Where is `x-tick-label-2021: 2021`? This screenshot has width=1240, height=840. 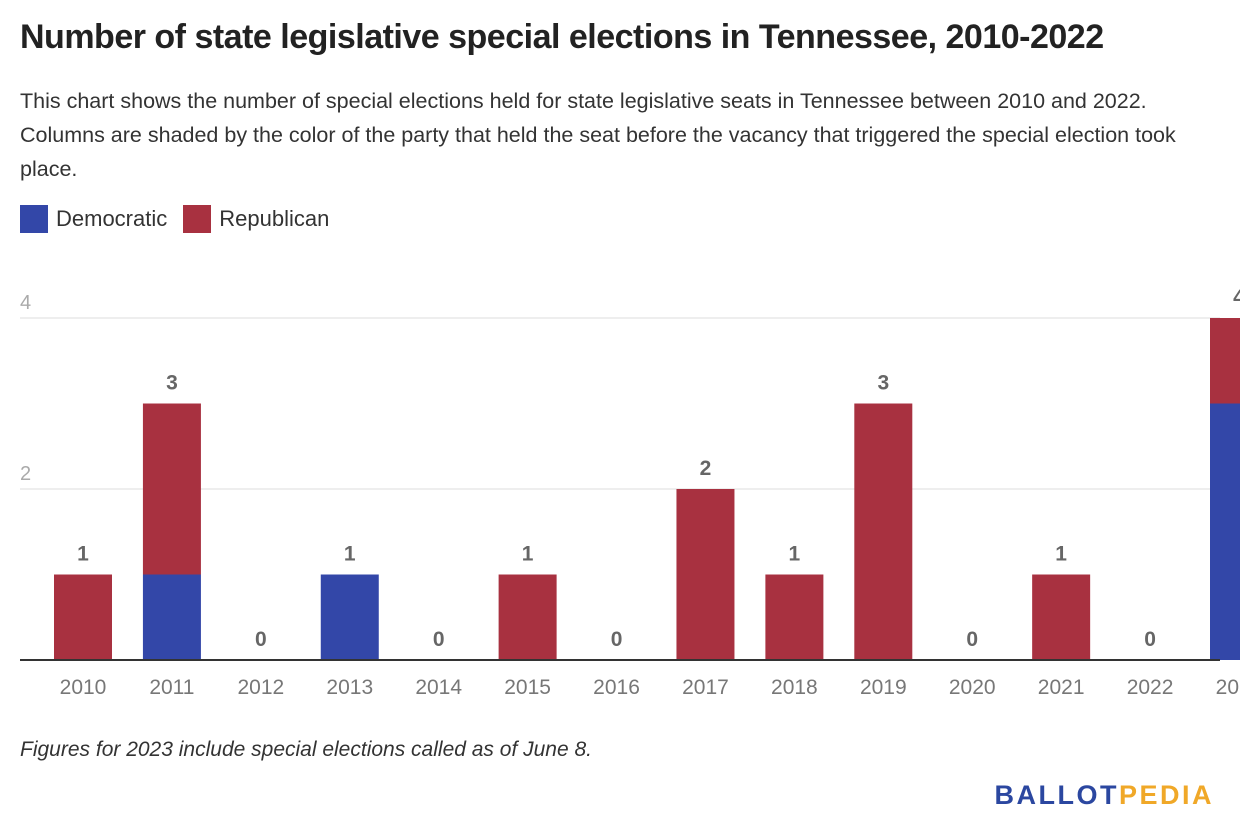 x-tick-label-2021: 2021 is located at coordinates (1061, 687).